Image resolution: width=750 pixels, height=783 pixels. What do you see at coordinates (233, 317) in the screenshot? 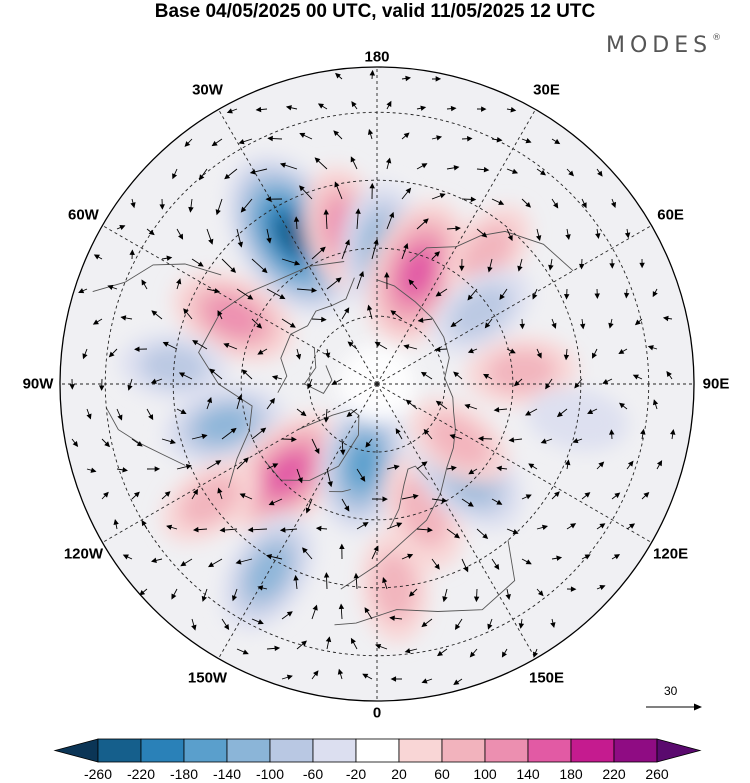
I see `anomaly-contour` at bounding box center [233, 317].